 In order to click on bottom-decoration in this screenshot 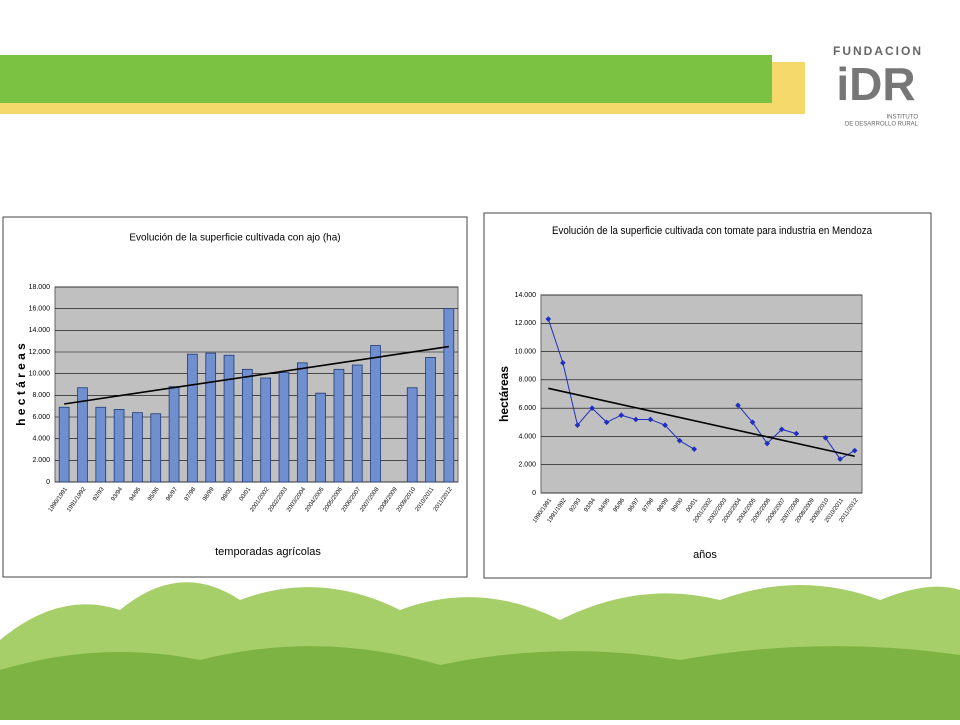, I will do `click(480, 683)`.